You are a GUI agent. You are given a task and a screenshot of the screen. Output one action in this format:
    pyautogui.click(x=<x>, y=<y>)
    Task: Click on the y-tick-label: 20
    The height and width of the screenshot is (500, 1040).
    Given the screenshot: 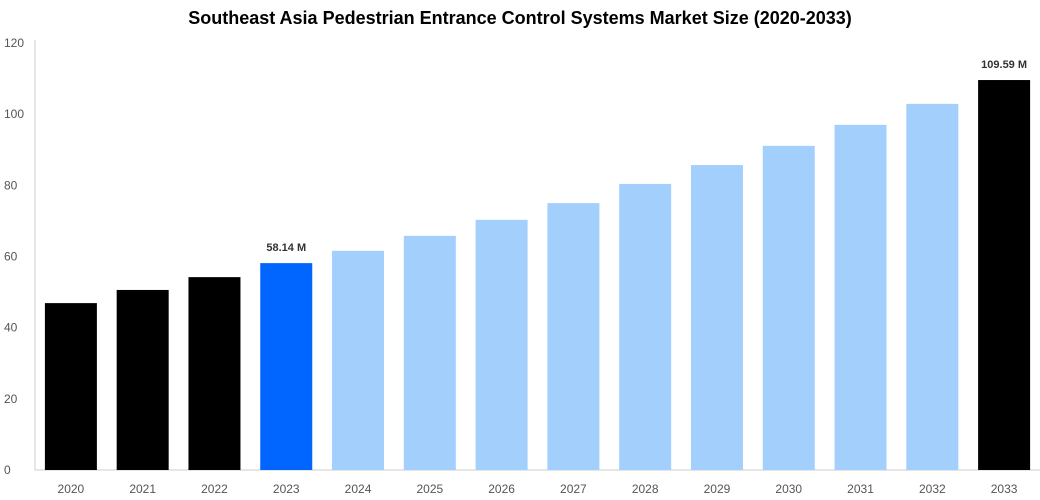 What is the action you would take?
    pyautogui.click(x=11, y=399)
    